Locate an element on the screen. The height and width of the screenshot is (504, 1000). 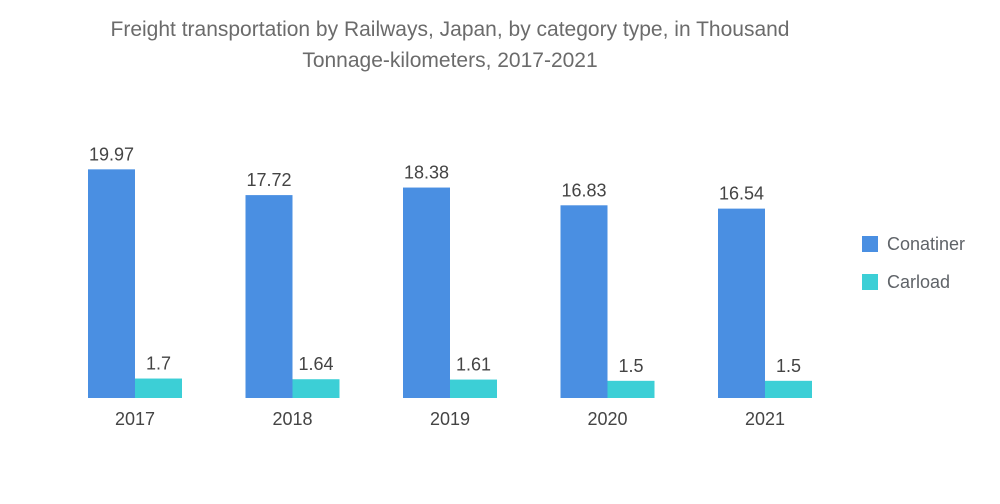
bar-container-2019 is located at coordinates (426, 292).